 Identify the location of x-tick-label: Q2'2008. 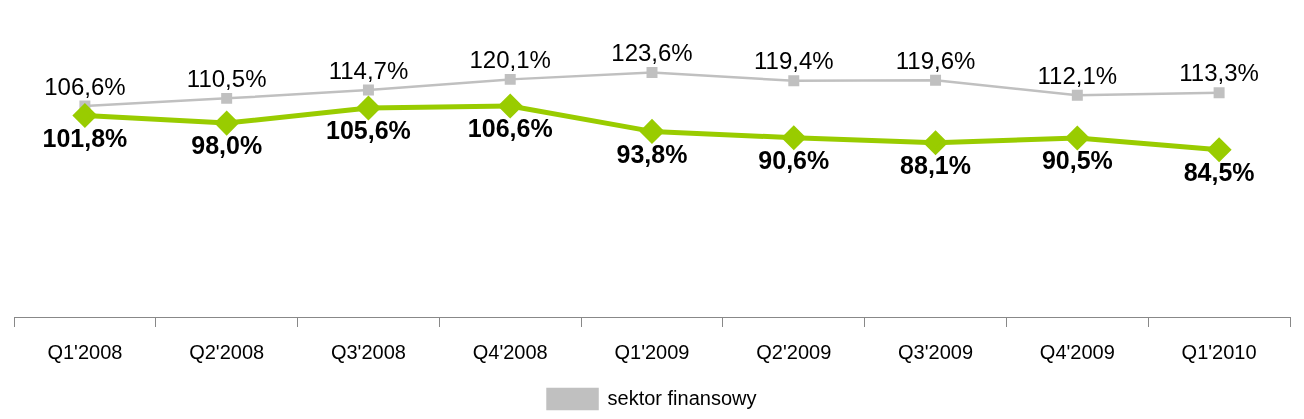
(227, 351).